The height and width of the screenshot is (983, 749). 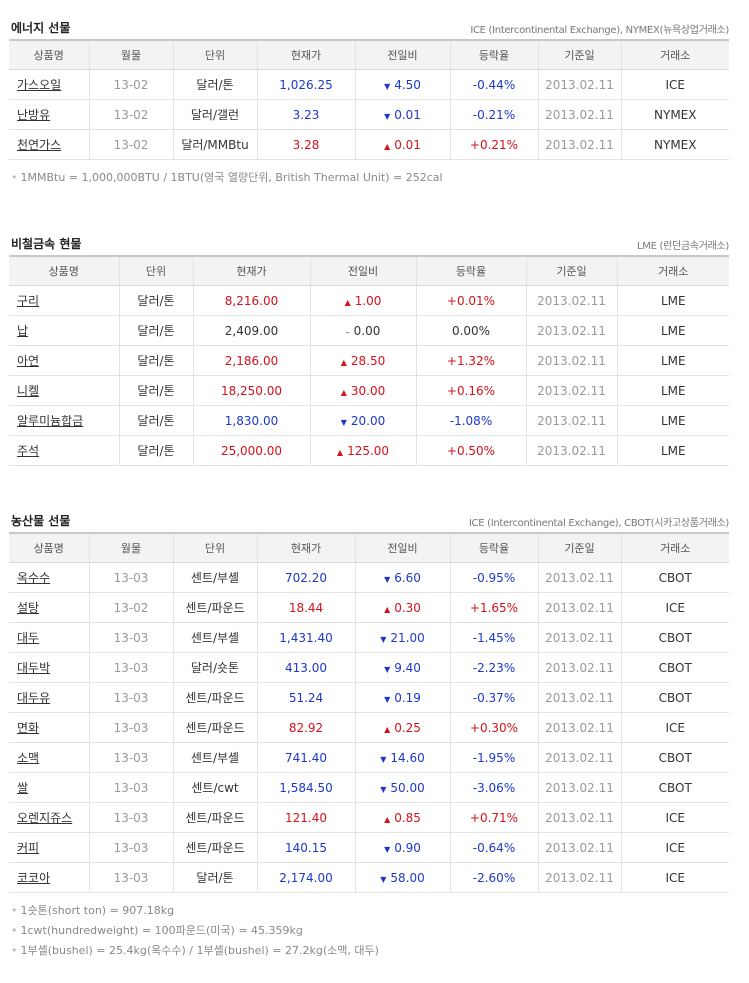 I want to click on product-name-cell: 쌀, so click(x=49, y=787).